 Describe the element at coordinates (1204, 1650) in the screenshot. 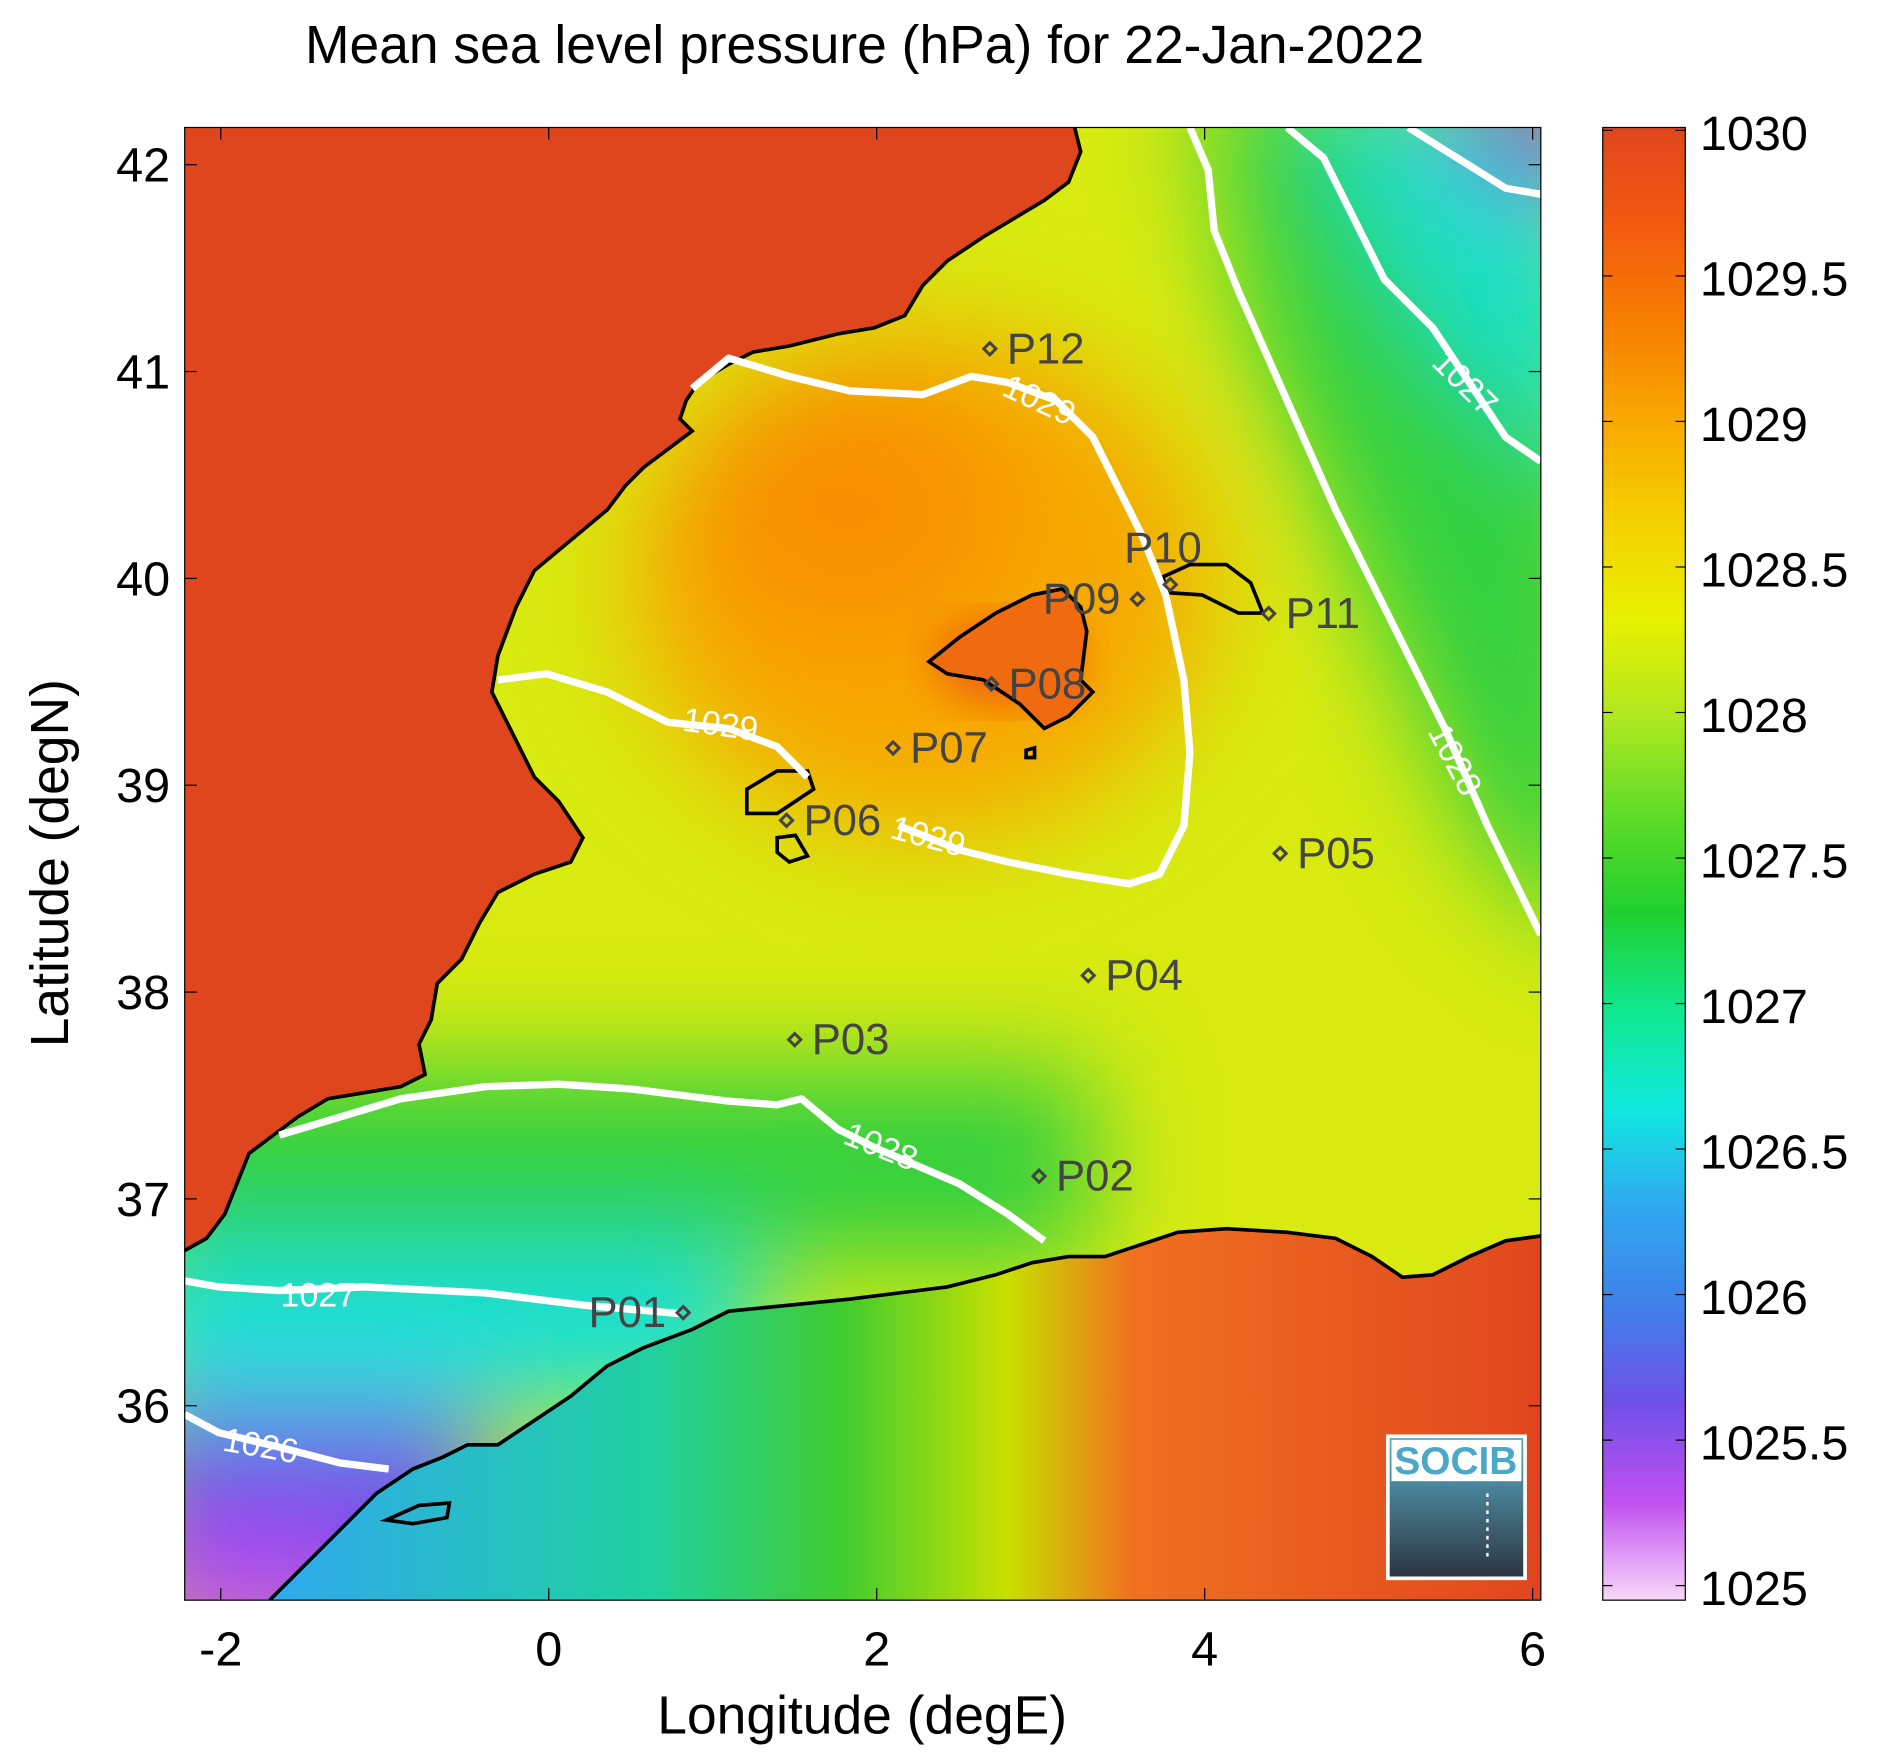

I see `x-tick-label: 4` at that location.